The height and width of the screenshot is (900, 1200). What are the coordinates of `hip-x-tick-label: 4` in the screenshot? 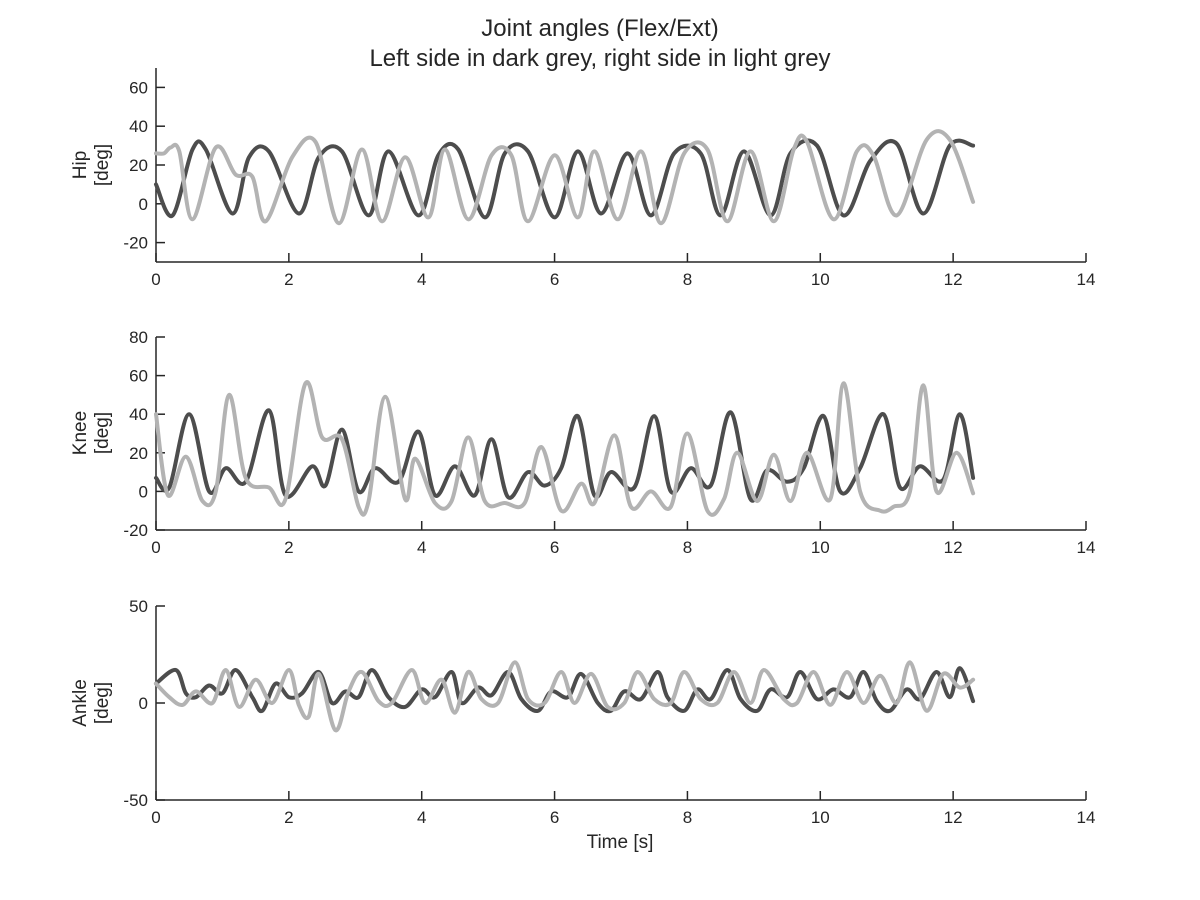 It's located at (421, 279).